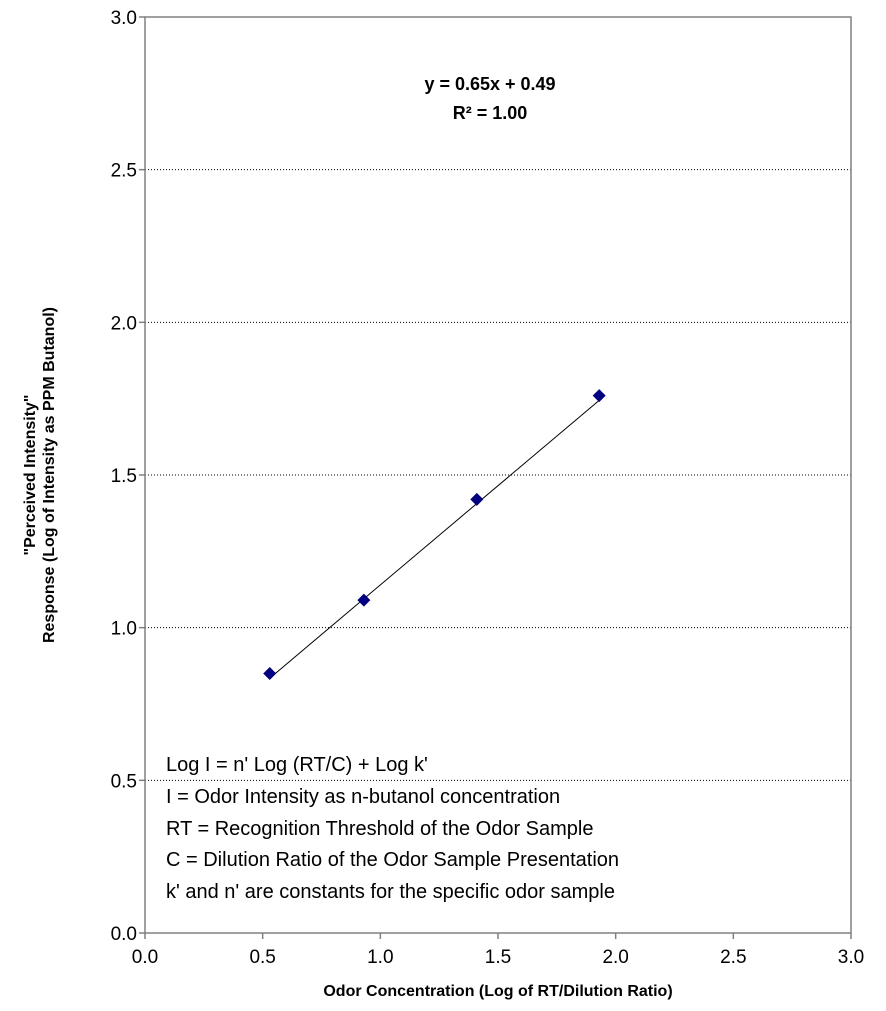 Image resolution: width=886 pixels, height=1011 pixels. Describe the element at coordinates (498, 936) in the screenshot. I see `x-axis-ticks` at that location.